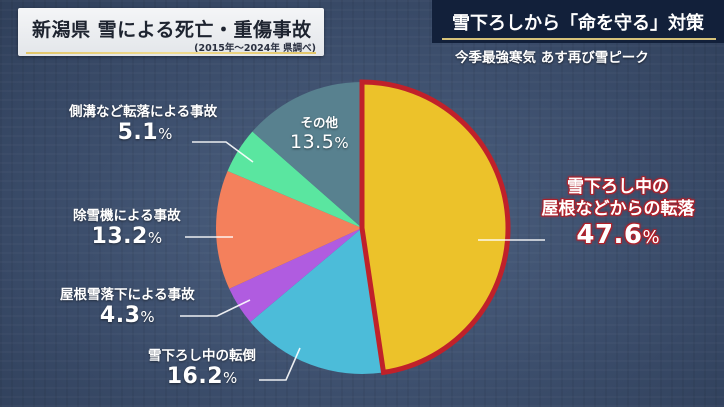 Image resolution: width=724 pixels, height=407 pixels. Describe the element at coordinates (202, 356) in the screenshot. I see `label-fall-over-name: 雪下ろし中の転倒` at that location.